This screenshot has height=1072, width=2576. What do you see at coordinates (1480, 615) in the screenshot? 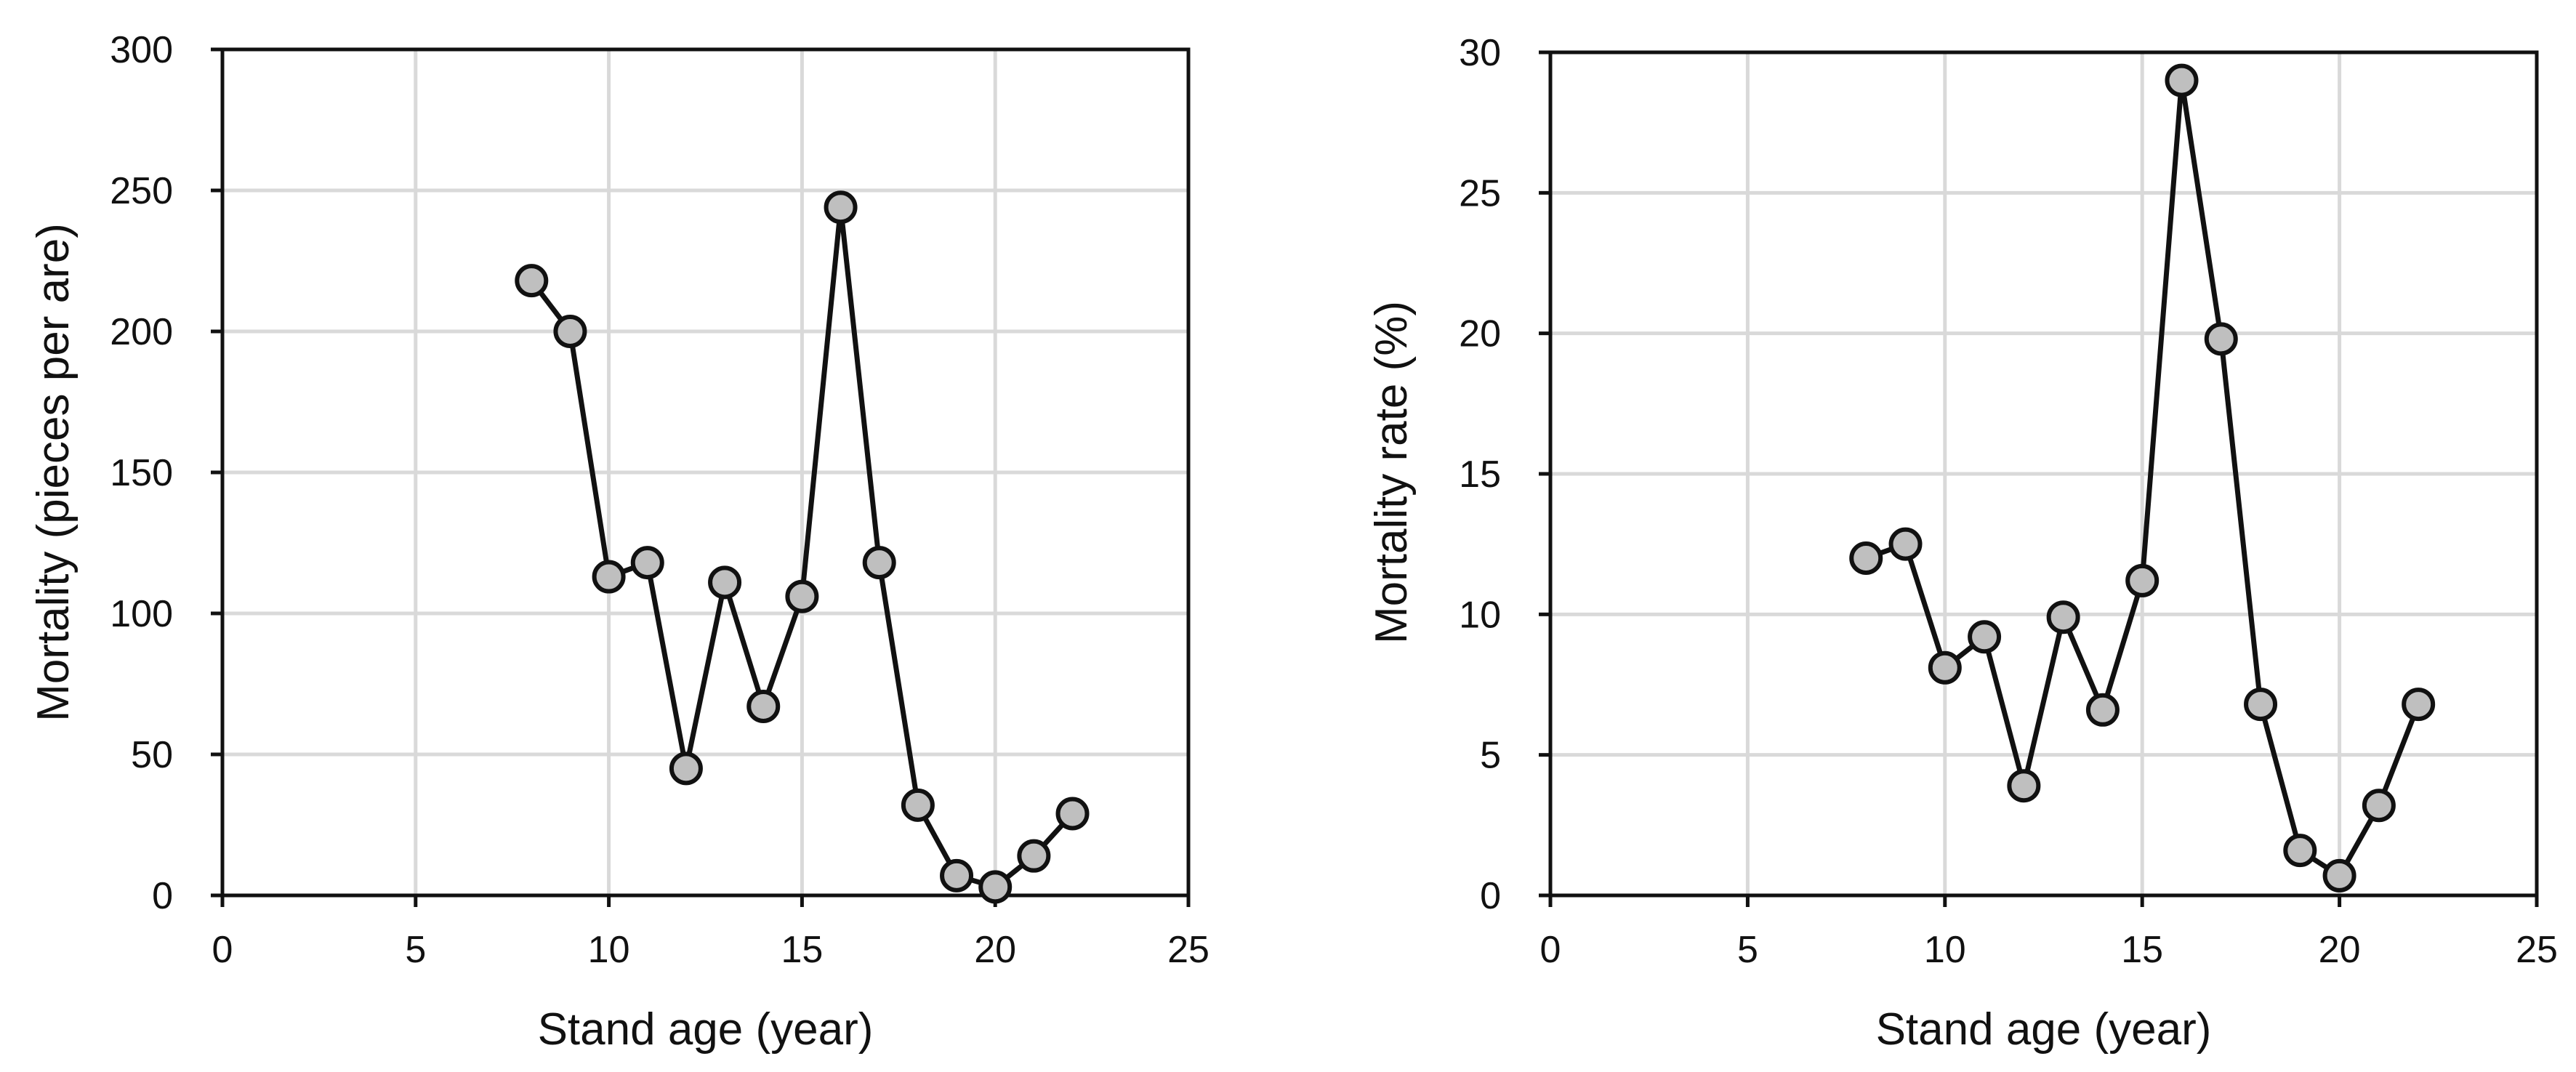
I see `y-tick-label: 10` at bounding box center [1480, 615].